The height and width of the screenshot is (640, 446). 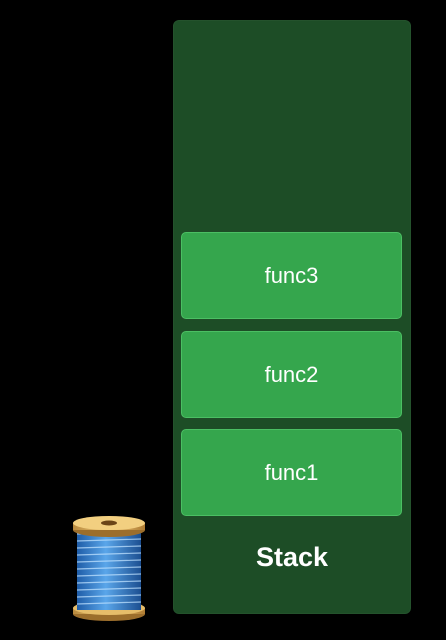 I want to click on stack-frame-label: func2, so click(x=291, y=374).